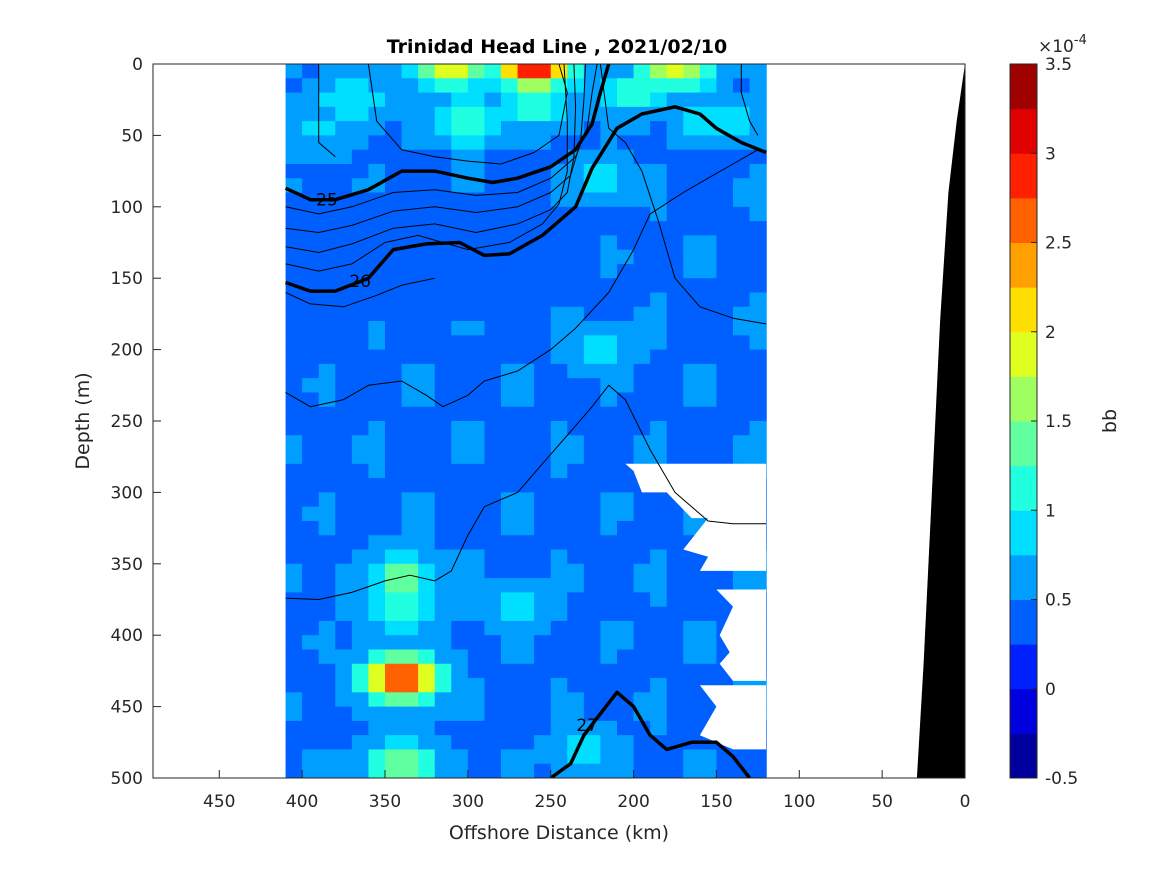 Image resolution: width=1167 pixels, height=875 pixels. What do you see at coordinates (302, 802) in the screenshot?
I see `x-tick-label: 400` at bounding box center [302, 802].